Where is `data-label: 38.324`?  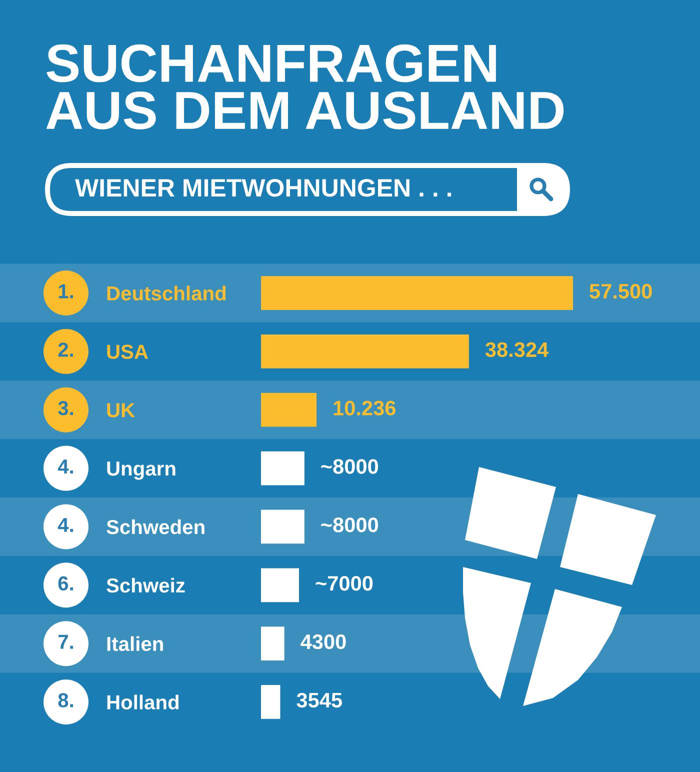 data-label: 38.324 is located at coordinates (517, 350).